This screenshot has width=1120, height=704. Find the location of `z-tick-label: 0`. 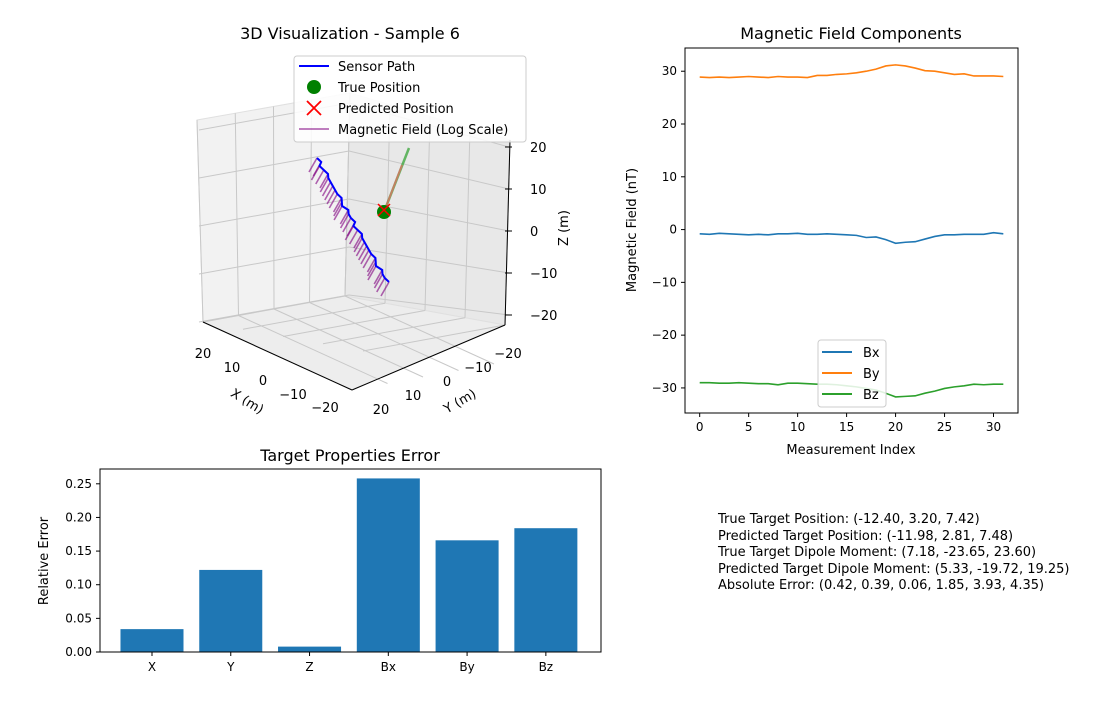

z-tick-label: 0 is located at coordinates (534, 232).